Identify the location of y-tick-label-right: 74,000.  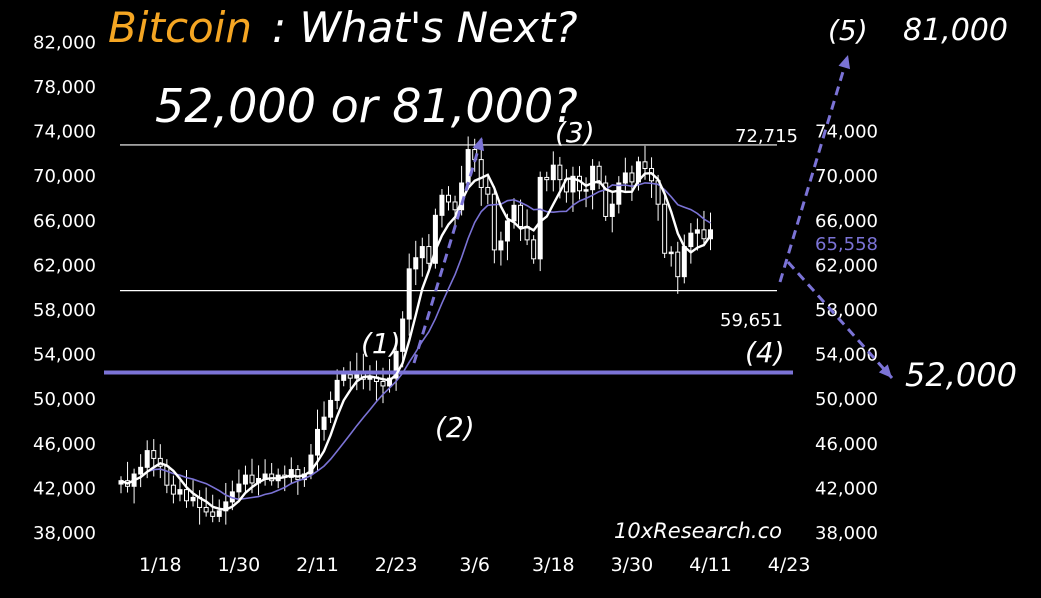
(846, 132).